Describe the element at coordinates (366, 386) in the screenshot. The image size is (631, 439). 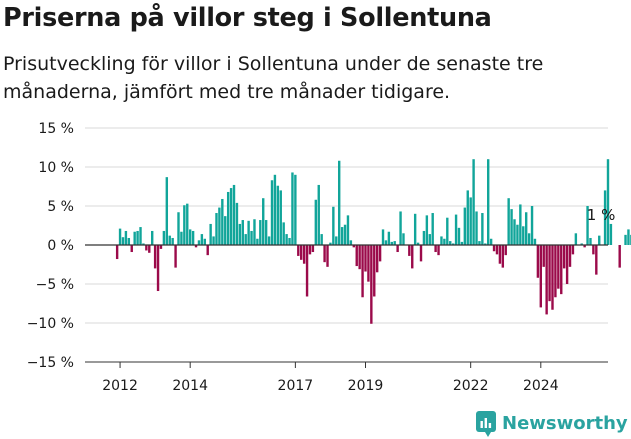
I see `x-tick-label: 2019` at that location.